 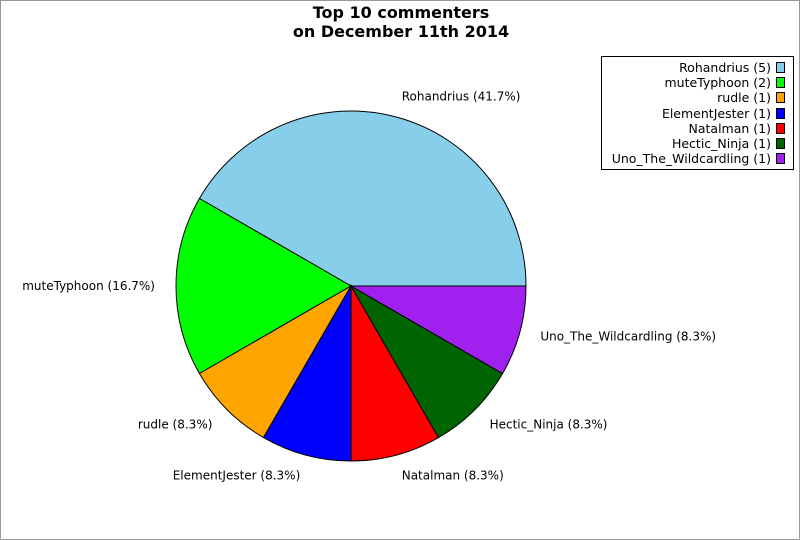 What do you see at coordinates (725, 67) in the screenshot?
I see `legend-label-0: Rohandrius (5)` at bounding box center [725, 67].